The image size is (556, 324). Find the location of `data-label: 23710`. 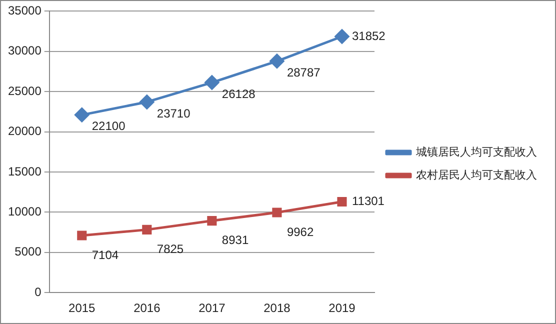

data-label: 23710 is located at coordinates (173, 113).